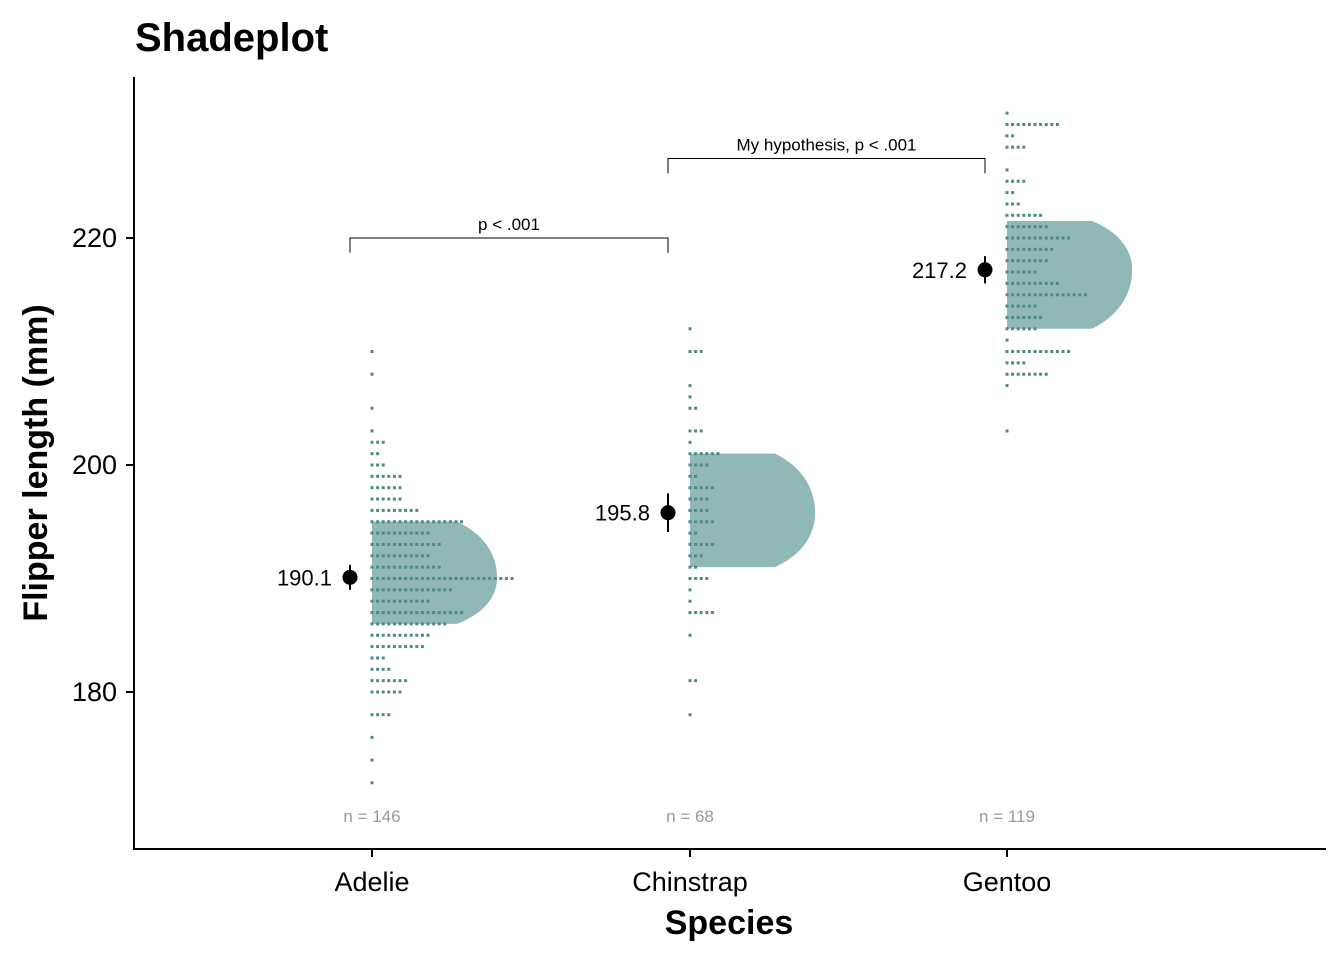 This screenshot has width=1344, height=960. I want to click on chart-title: Shadeplot, so click(231, 38).